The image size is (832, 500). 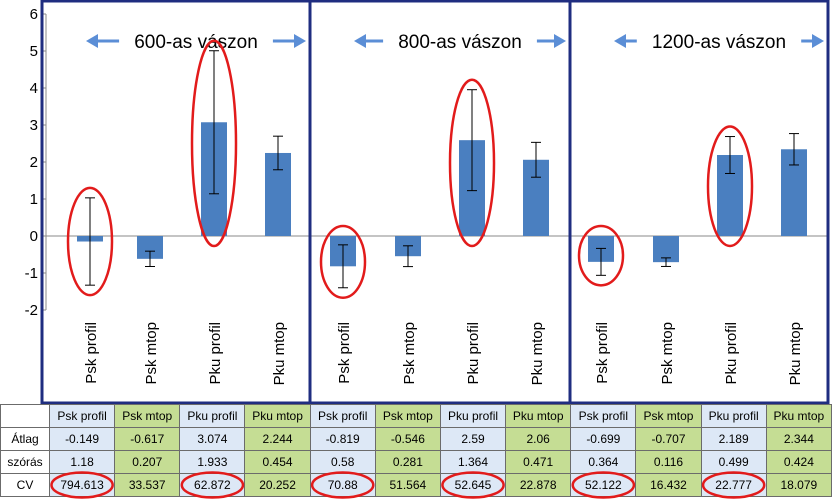 I want to click on table-cell: 20.252, so click(x=277, y=485).